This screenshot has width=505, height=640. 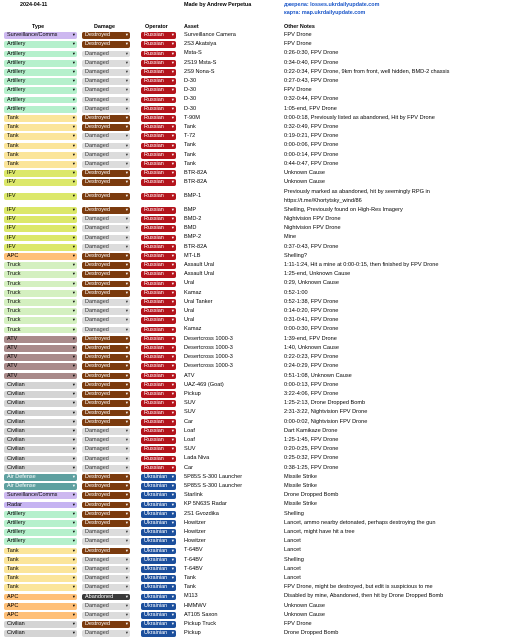 I want to click on source-link: джерела: losses.ukrdailyupdate.com, so click(x=332, y=5).